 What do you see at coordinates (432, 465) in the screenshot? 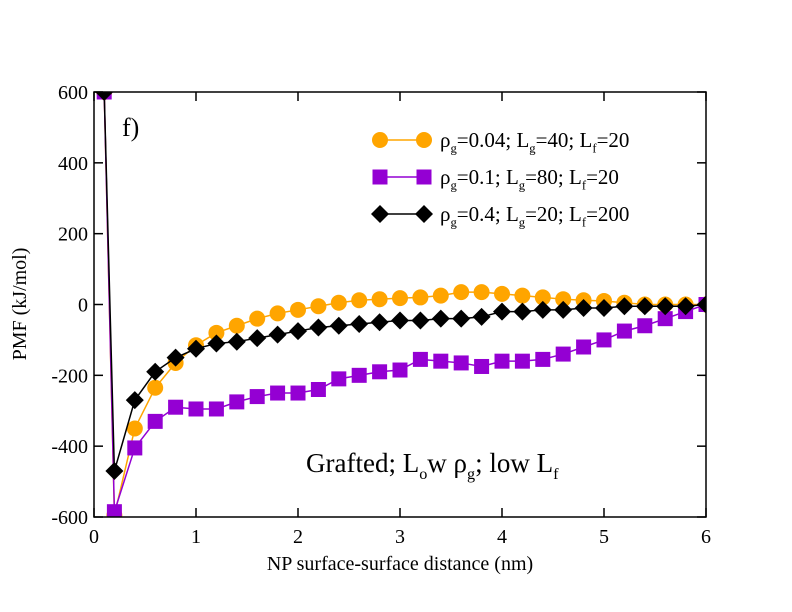
I see `annotation: Grafted; Low ρg; low Lf` at bounding box center [432, 465].